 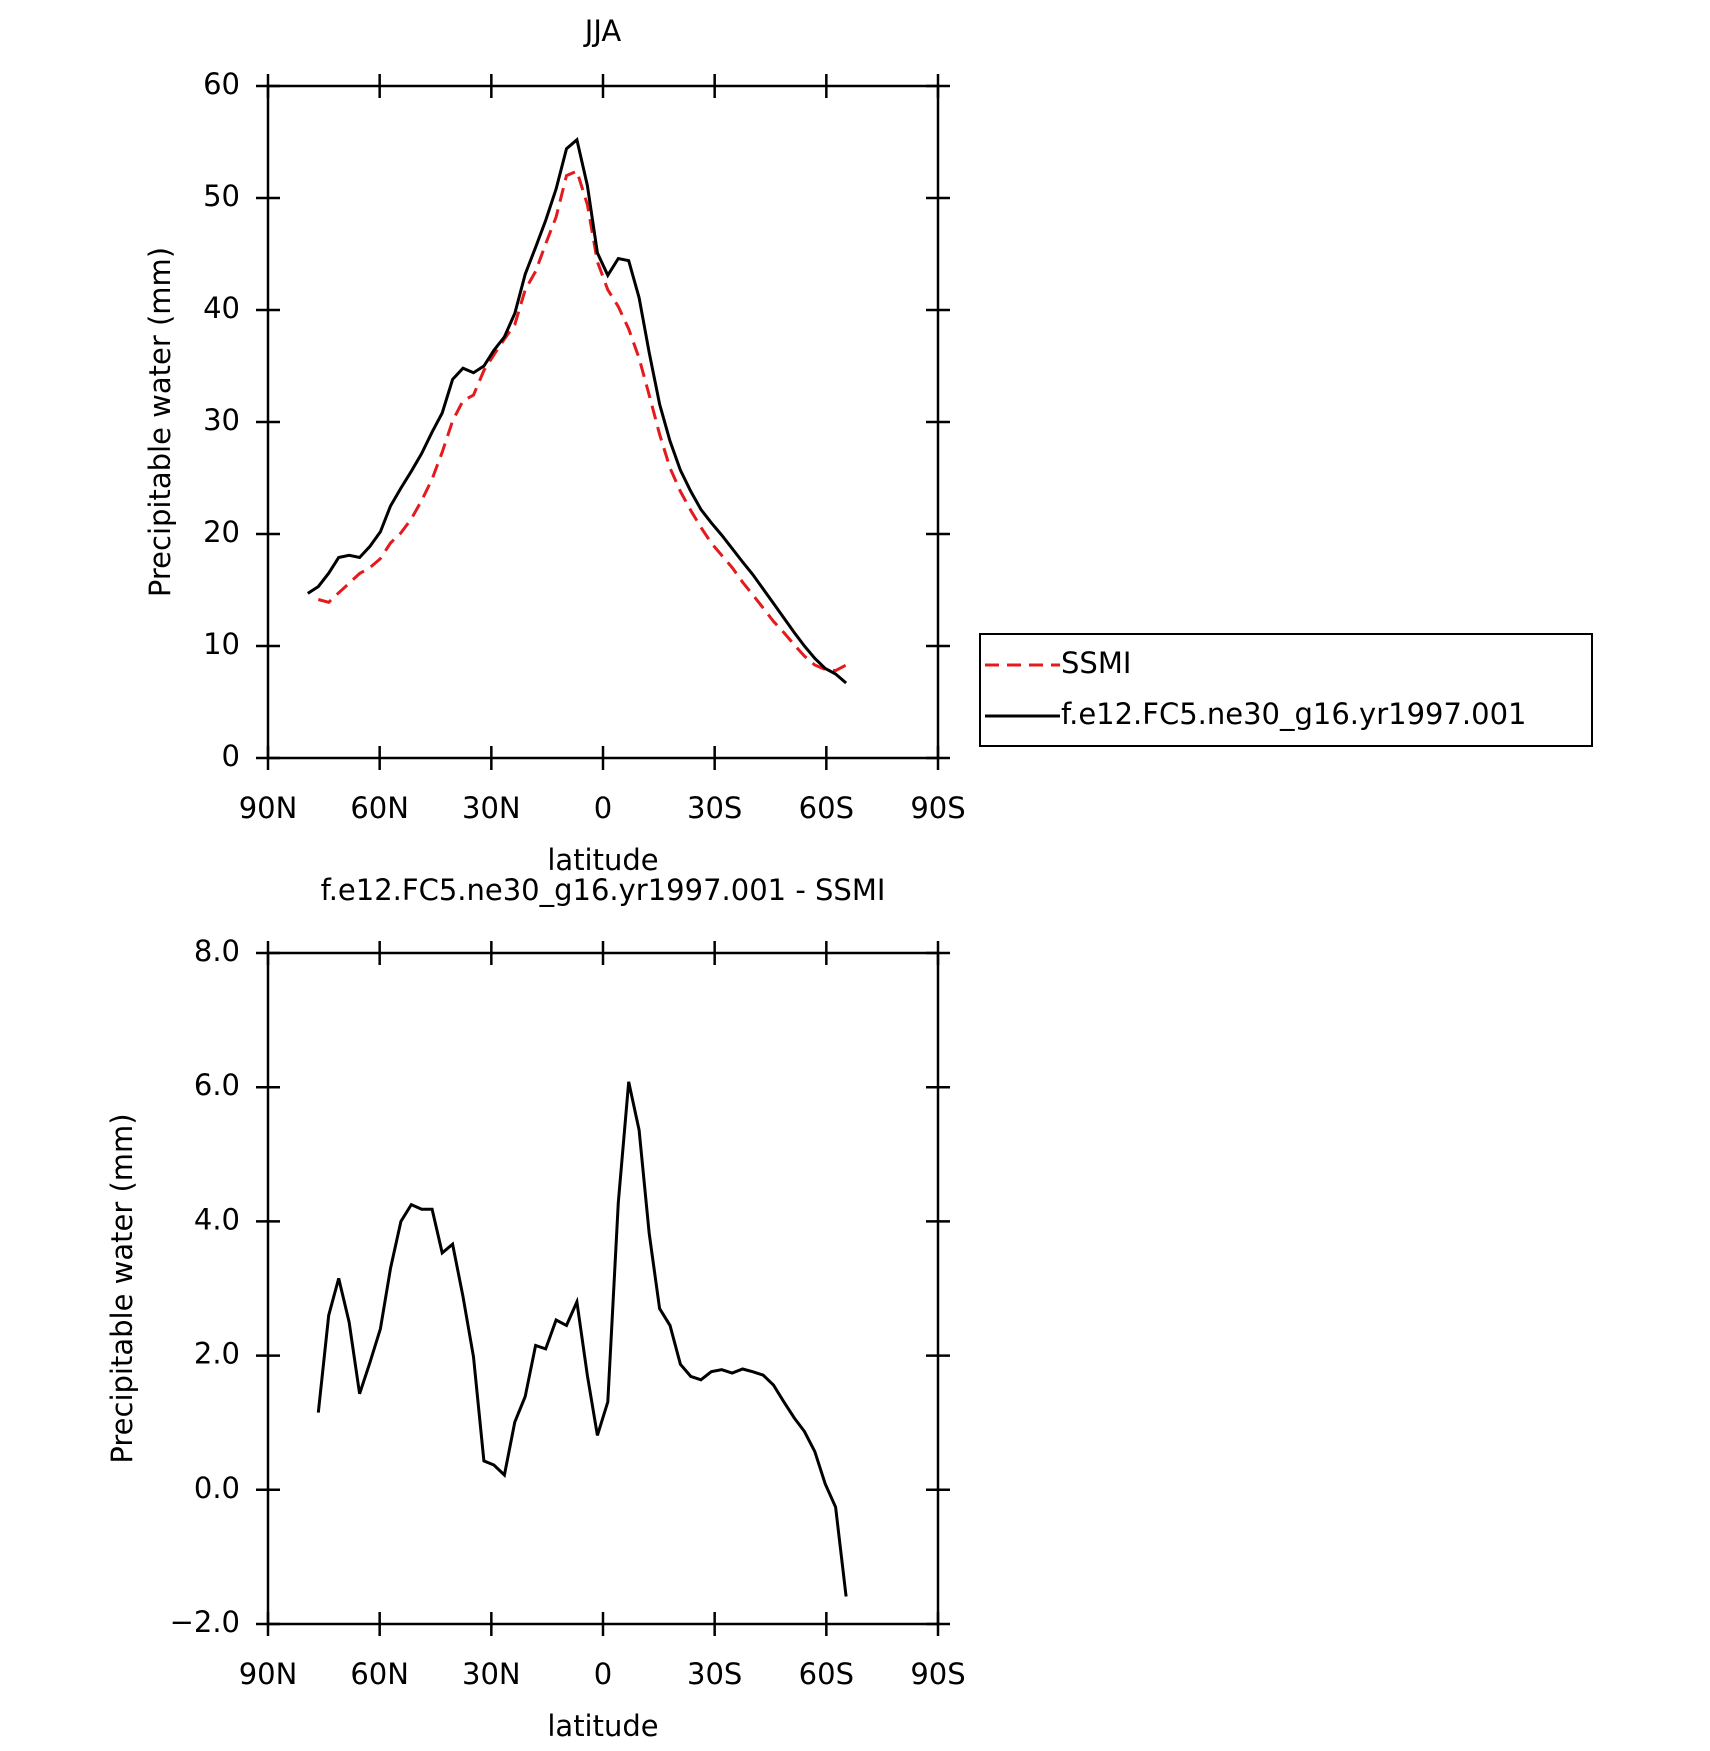 I want to click on legend-label: f.e12.FC5.ne30_g16.yr1997.001, so click(x=1294, y=714).